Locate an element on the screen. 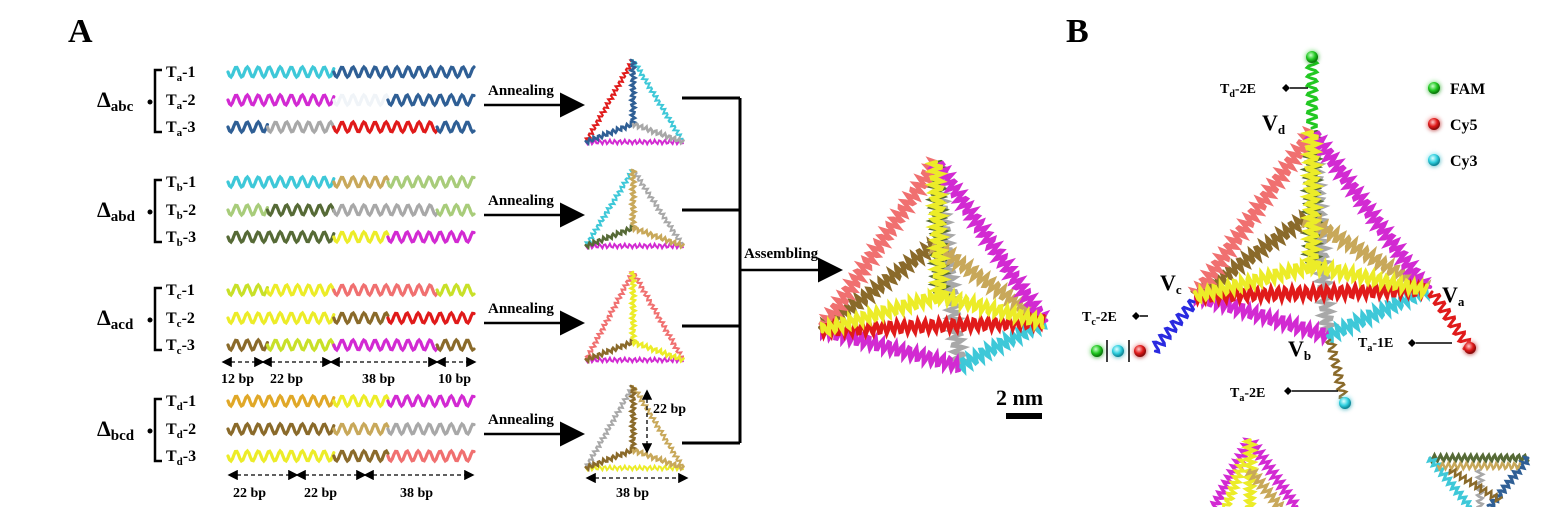 Image resolution: width=1561 pixels, height=507 pixels. strand-label-d-2: Td-2 is located at coordinates (181, 431).